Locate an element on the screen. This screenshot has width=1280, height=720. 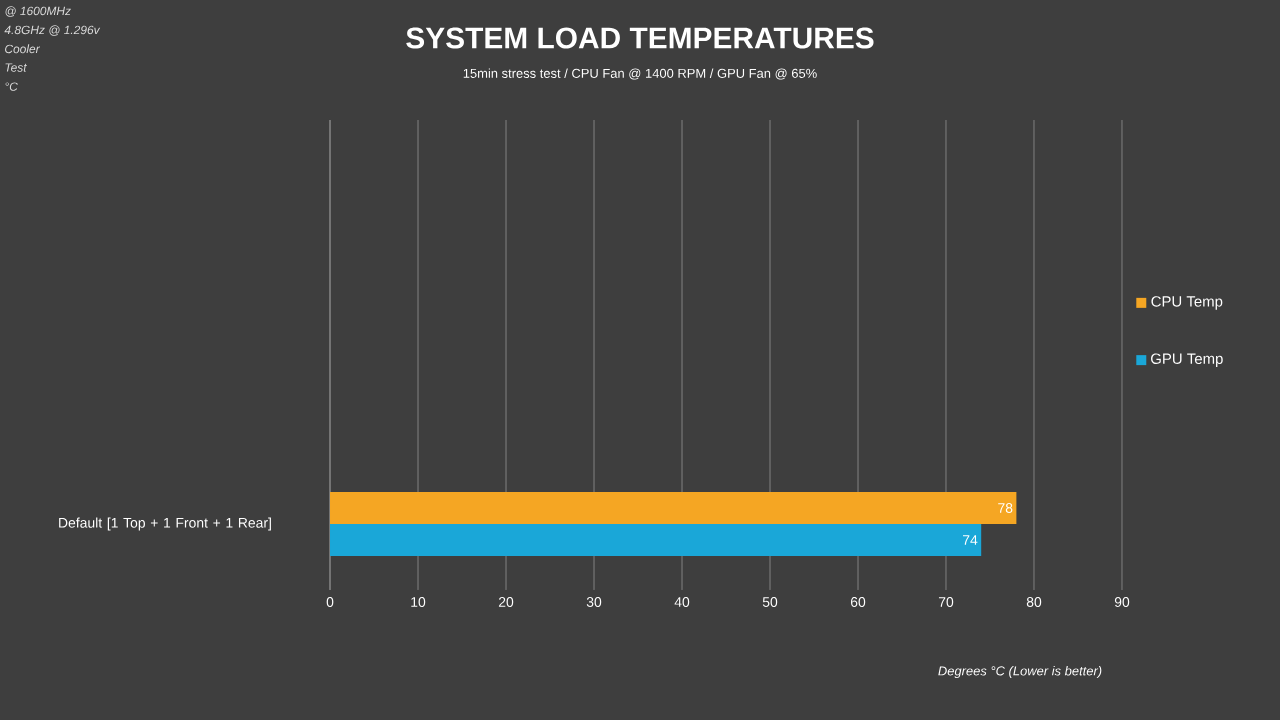
chart-title: SYSTEM LOAD TEMPERATURES is located at coordinates (640, 38).